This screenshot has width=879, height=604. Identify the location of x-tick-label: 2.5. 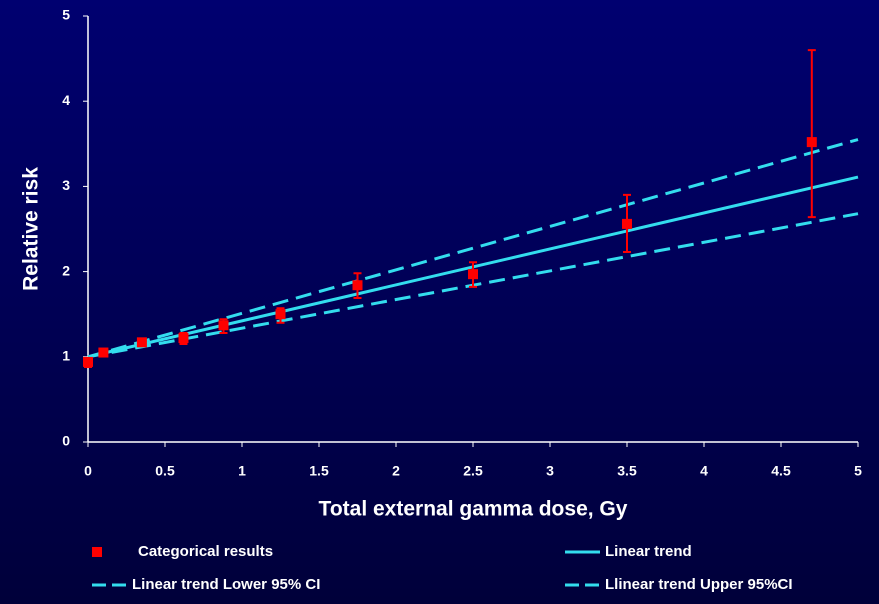
(473, 471).